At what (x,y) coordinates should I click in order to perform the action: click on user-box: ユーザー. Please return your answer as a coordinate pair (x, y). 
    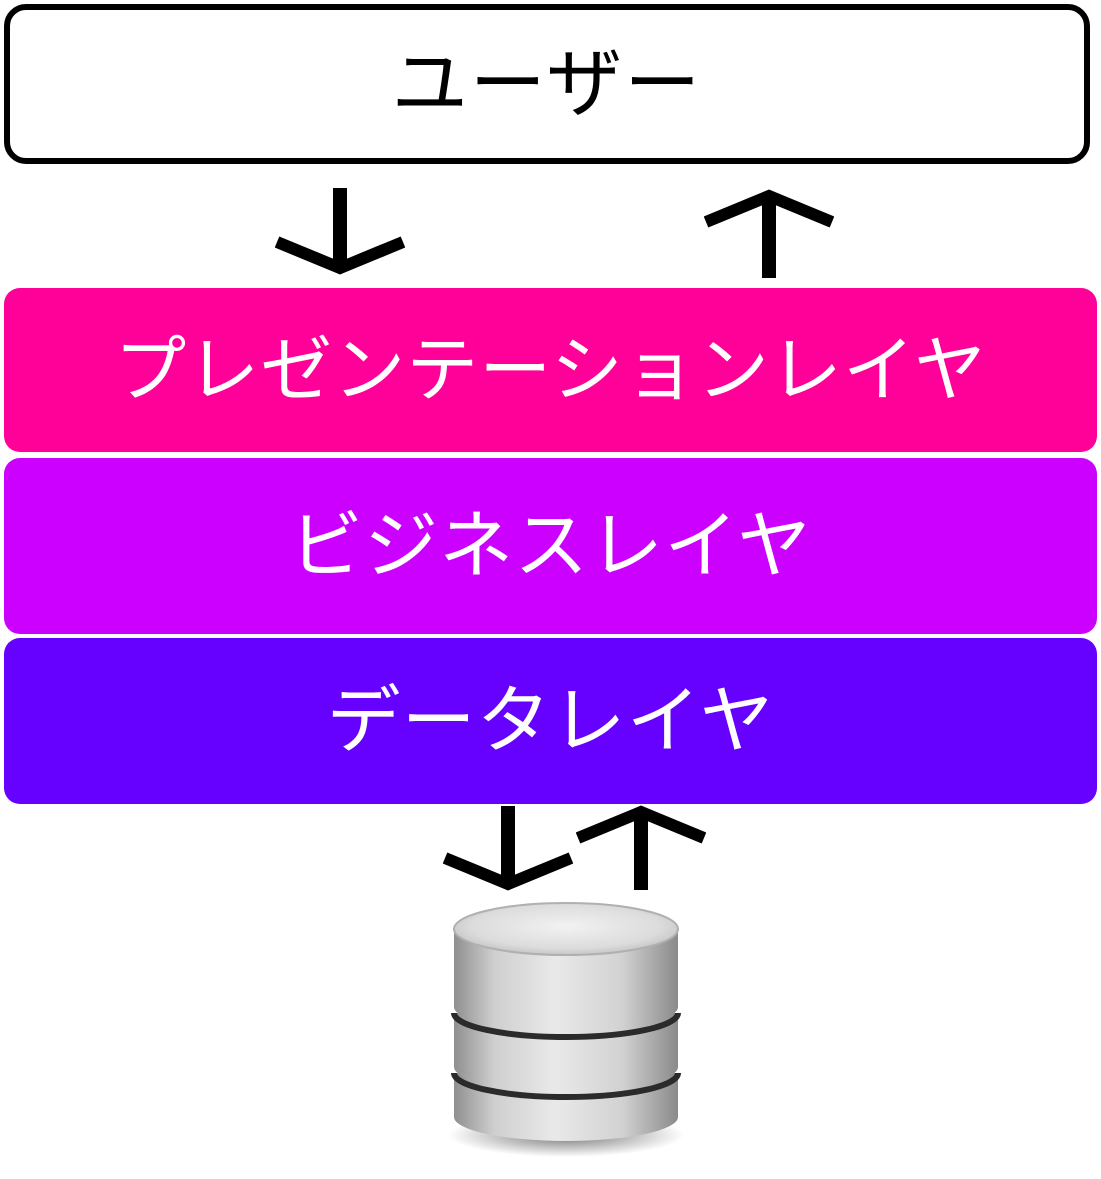
    Looking at the image, I should click on (547, 84).